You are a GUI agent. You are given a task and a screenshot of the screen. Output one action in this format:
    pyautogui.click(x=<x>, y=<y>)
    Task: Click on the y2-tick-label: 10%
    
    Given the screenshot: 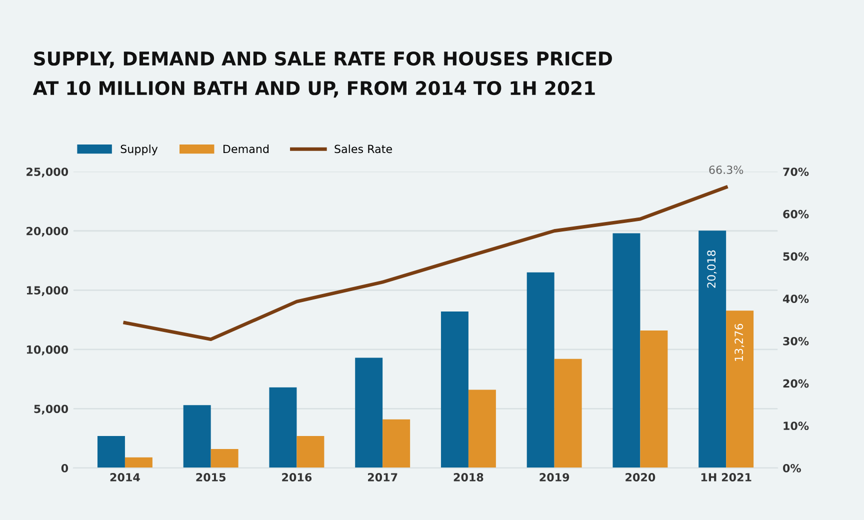 What is the action you would take?
    pyautogui.click(x=796, y=426)
    